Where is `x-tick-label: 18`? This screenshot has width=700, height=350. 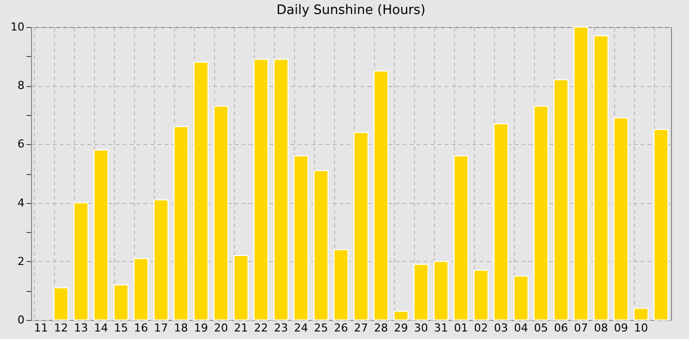
x-tick-label: 18 is located at coordinates (181, 328).